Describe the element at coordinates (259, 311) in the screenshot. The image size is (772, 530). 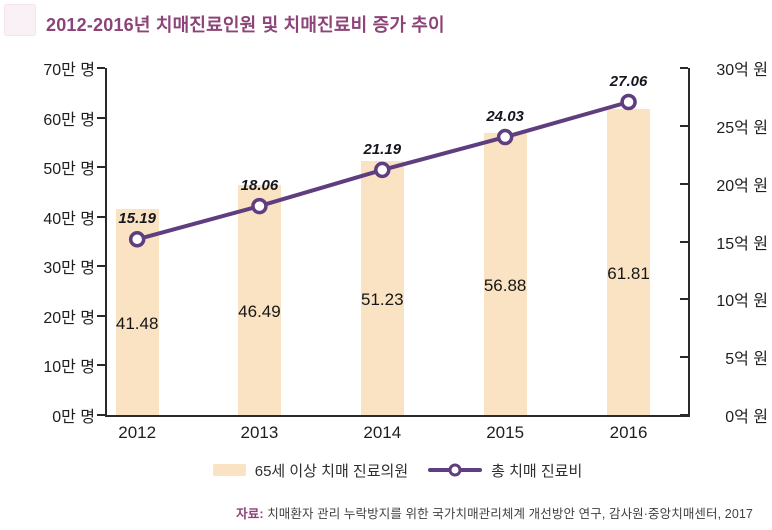
I see `bar-value-label: 46.49` at that location.